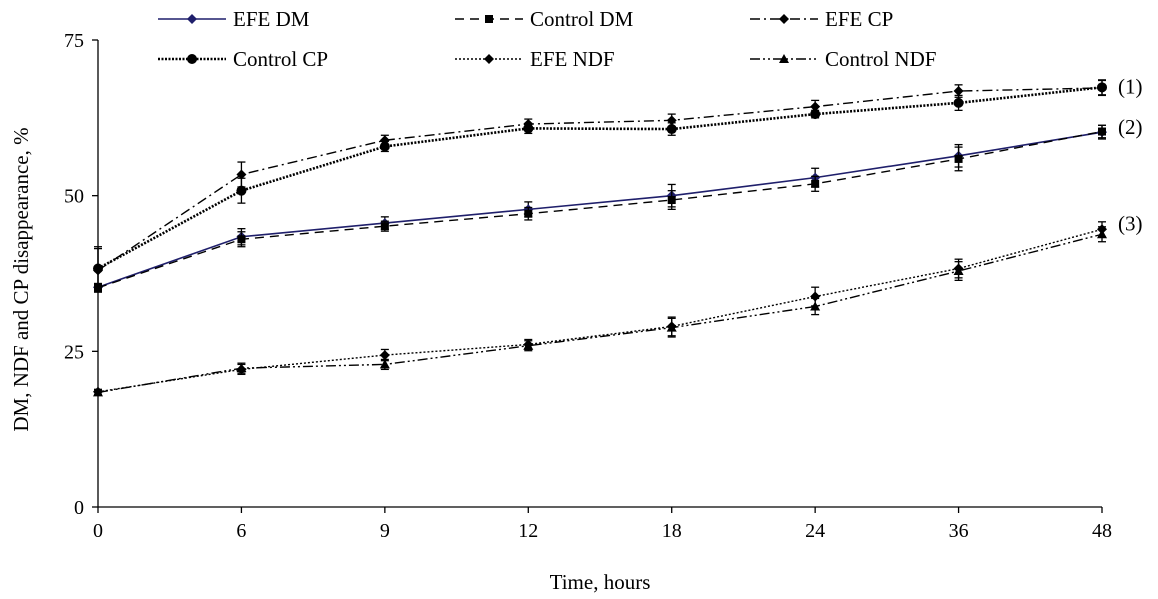 The width and height of the screenshot is (1158, 599). Describe the element at coordinates (21, 279) in the screenshot. I see `y-axis-title: DM, NDF and CP disappearance, %` at that location.